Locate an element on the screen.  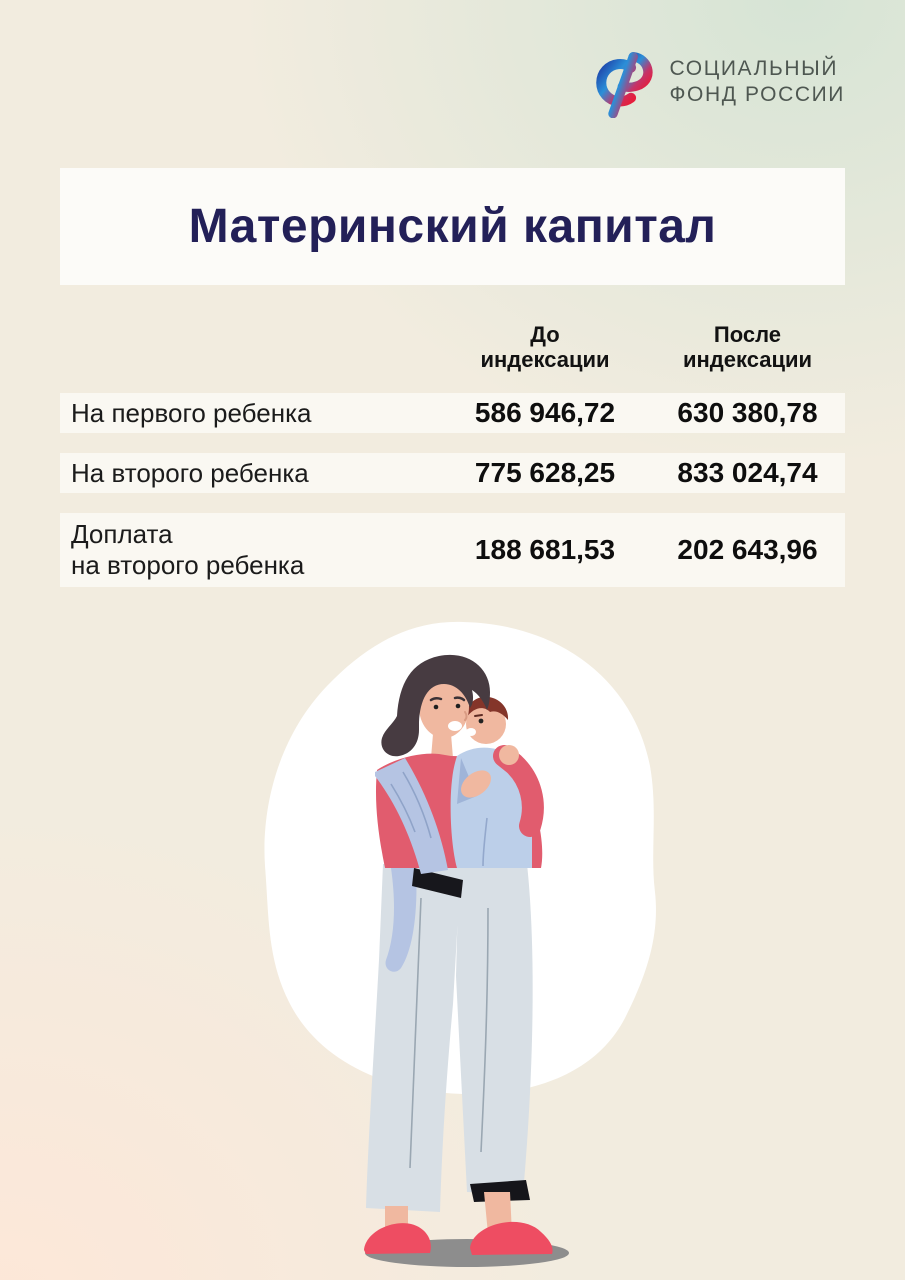
value-before: 775 628,25 is located at coordinates (545, 472).